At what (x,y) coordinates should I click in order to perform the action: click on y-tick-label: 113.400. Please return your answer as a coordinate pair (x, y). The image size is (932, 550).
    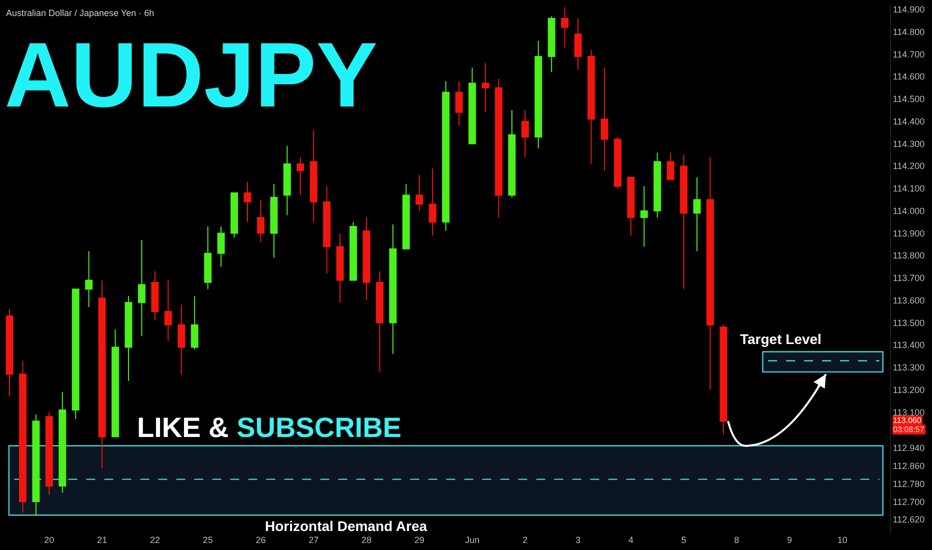
    Looking at the image, I should click on (908, 345).